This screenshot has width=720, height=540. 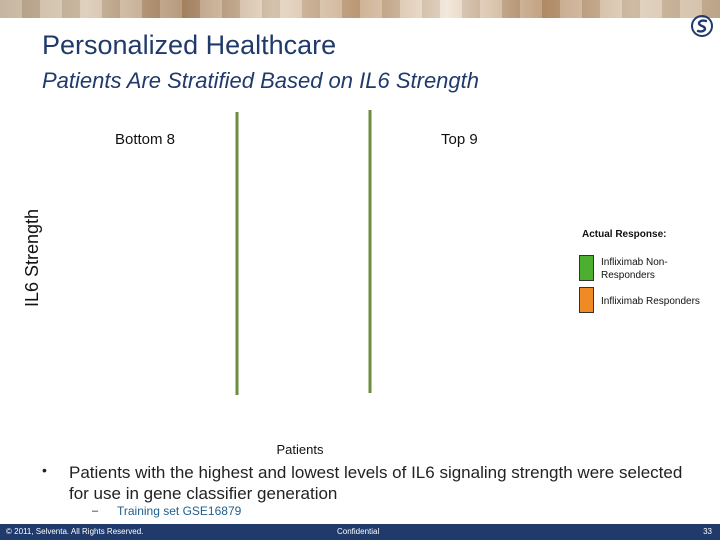 I want to click on selventa-logo-icon, so click(x=702, y=26).